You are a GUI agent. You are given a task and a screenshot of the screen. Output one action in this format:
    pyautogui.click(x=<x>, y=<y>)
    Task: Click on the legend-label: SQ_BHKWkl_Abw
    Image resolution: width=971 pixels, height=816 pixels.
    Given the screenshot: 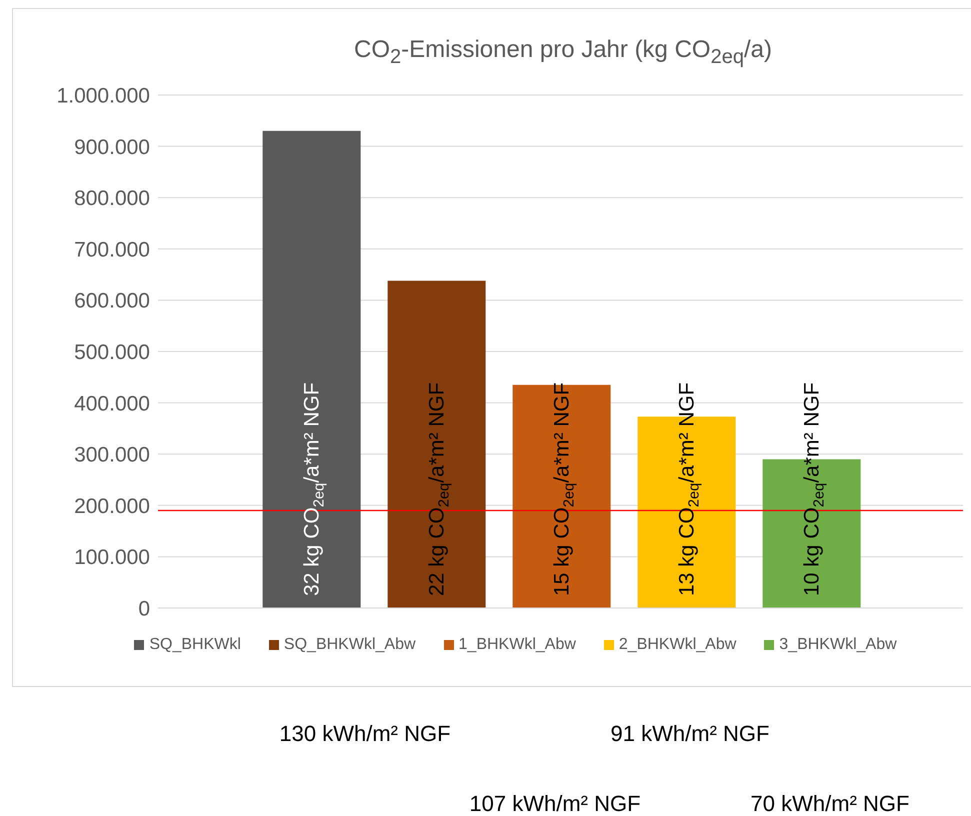 What is the action you would take?
    pyautogui.click(x=349, y=645)
    